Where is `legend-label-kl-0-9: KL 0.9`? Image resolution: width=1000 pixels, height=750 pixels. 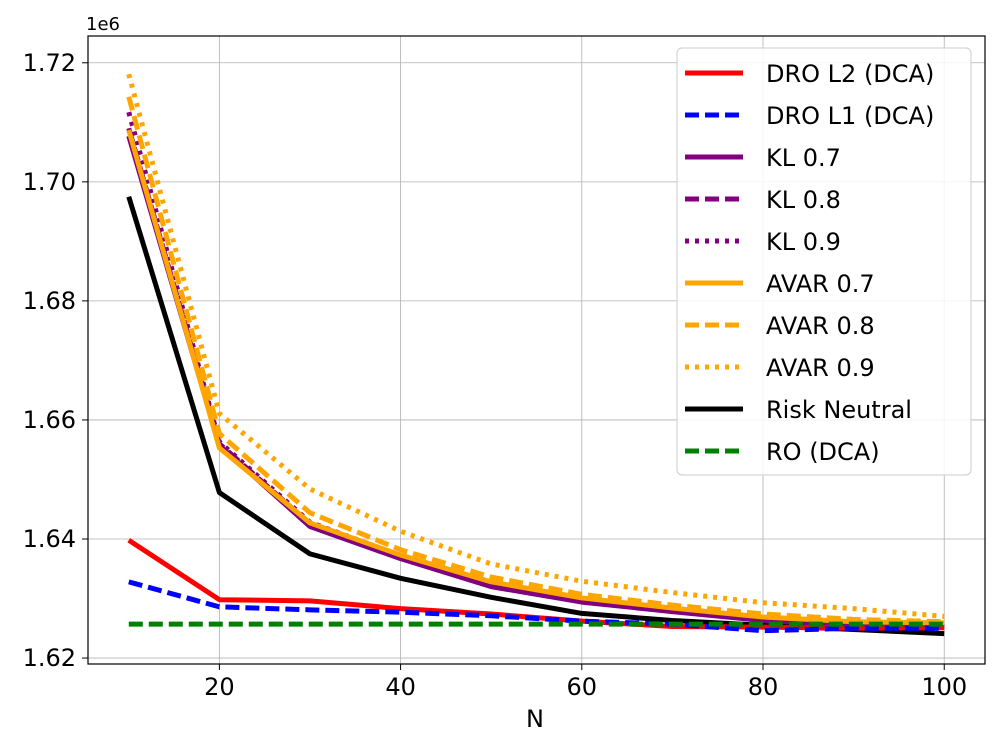
legend-label-kl-0-9: KL 0.9 is located at coordinates (803, 242).